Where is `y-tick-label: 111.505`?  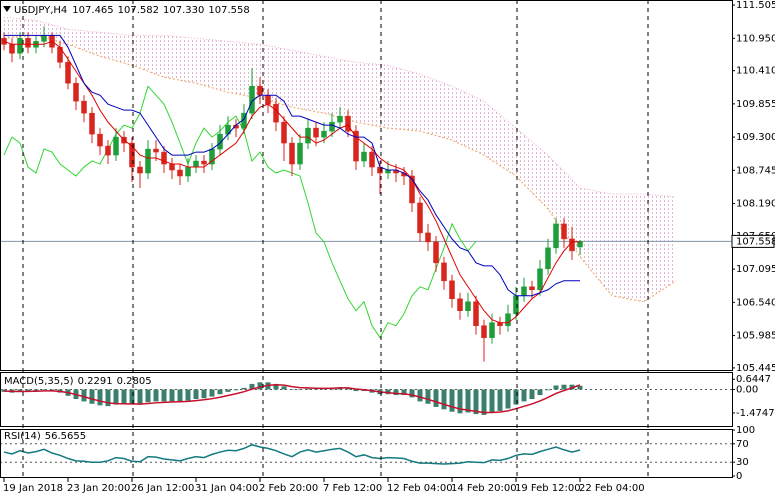 y-tick-label: 111.505 is located at coordinates (755, 5).